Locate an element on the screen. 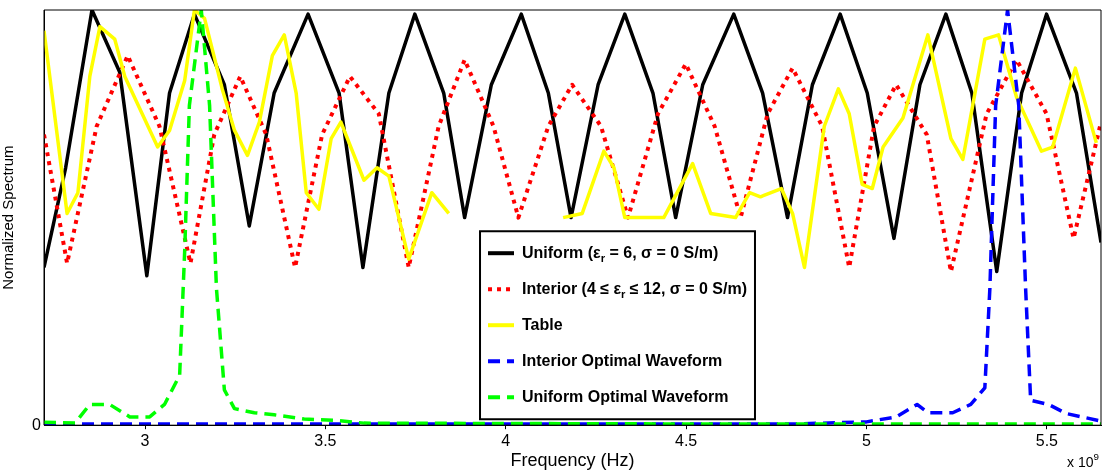 The image size is (1106, 472). x-tick-label: 3.5 is located at coordinates (325, 441).